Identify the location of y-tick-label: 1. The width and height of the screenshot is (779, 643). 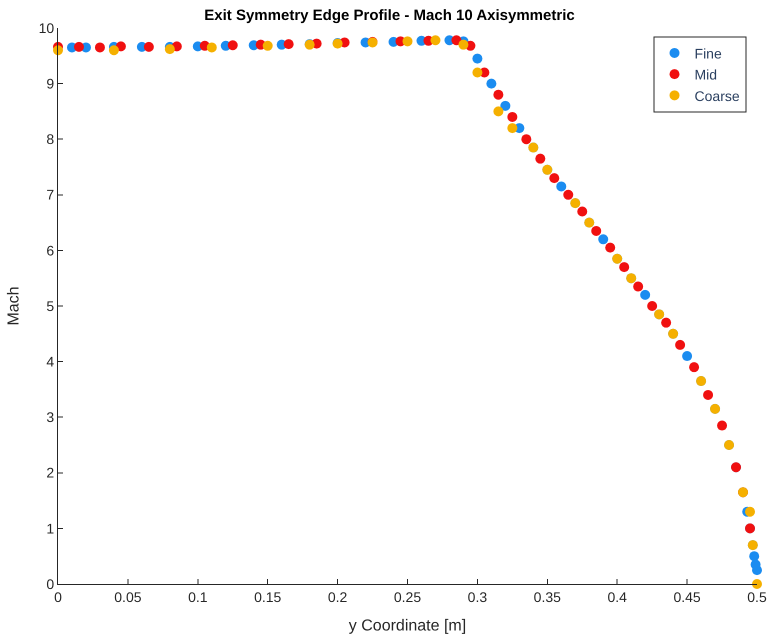
(50, 528).